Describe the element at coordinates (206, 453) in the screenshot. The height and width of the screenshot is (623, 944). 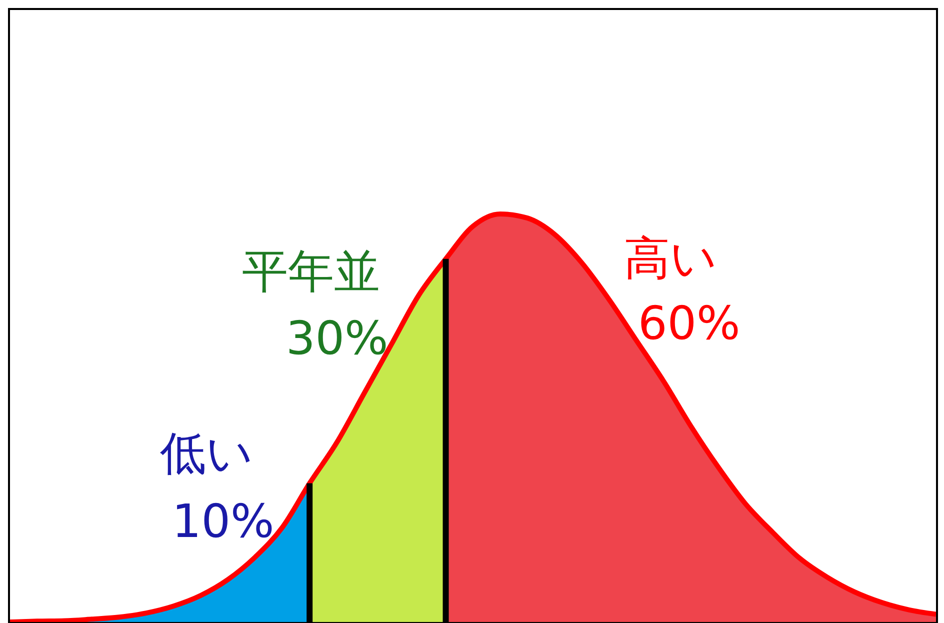
I see `annotation: 低い` at that location.